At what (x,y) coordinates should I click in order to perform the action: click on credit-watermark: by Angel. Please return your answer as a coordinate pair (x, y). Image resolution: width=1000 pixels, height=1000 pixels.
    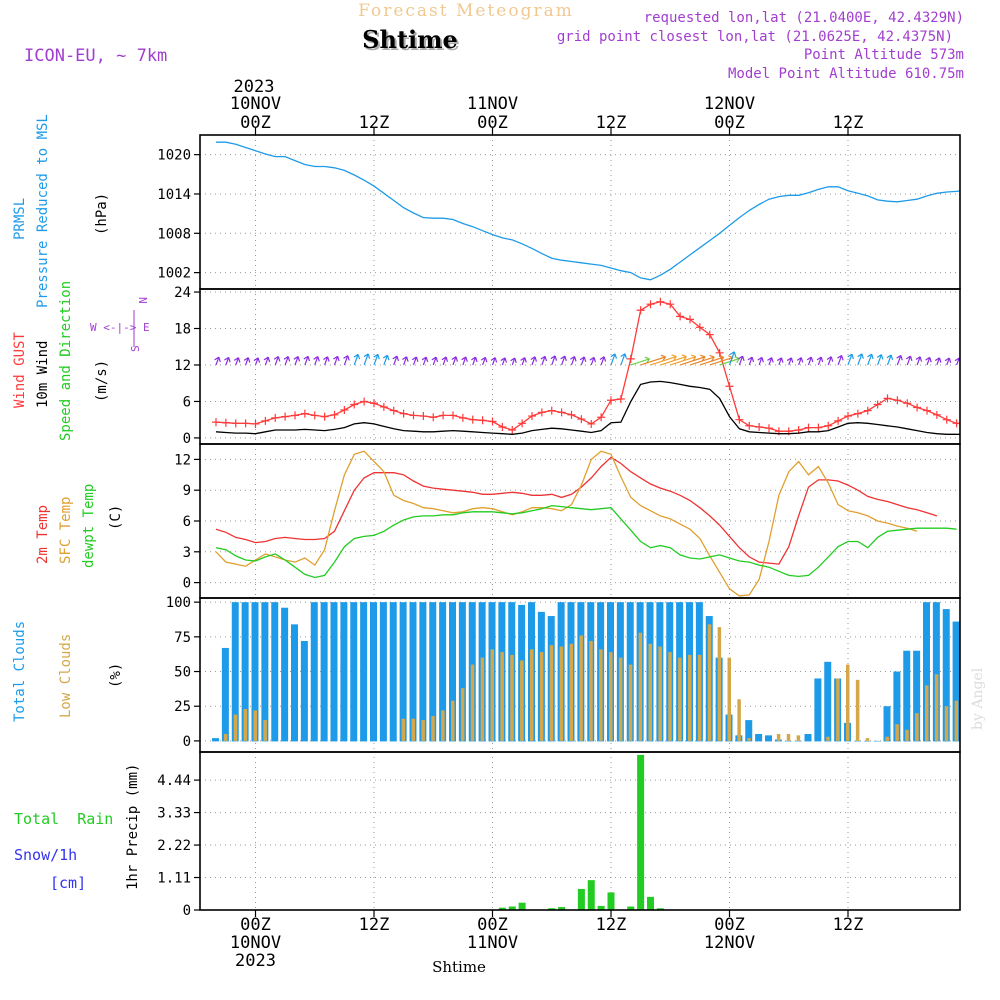
    Looking at the image, I should click on (978, 698).